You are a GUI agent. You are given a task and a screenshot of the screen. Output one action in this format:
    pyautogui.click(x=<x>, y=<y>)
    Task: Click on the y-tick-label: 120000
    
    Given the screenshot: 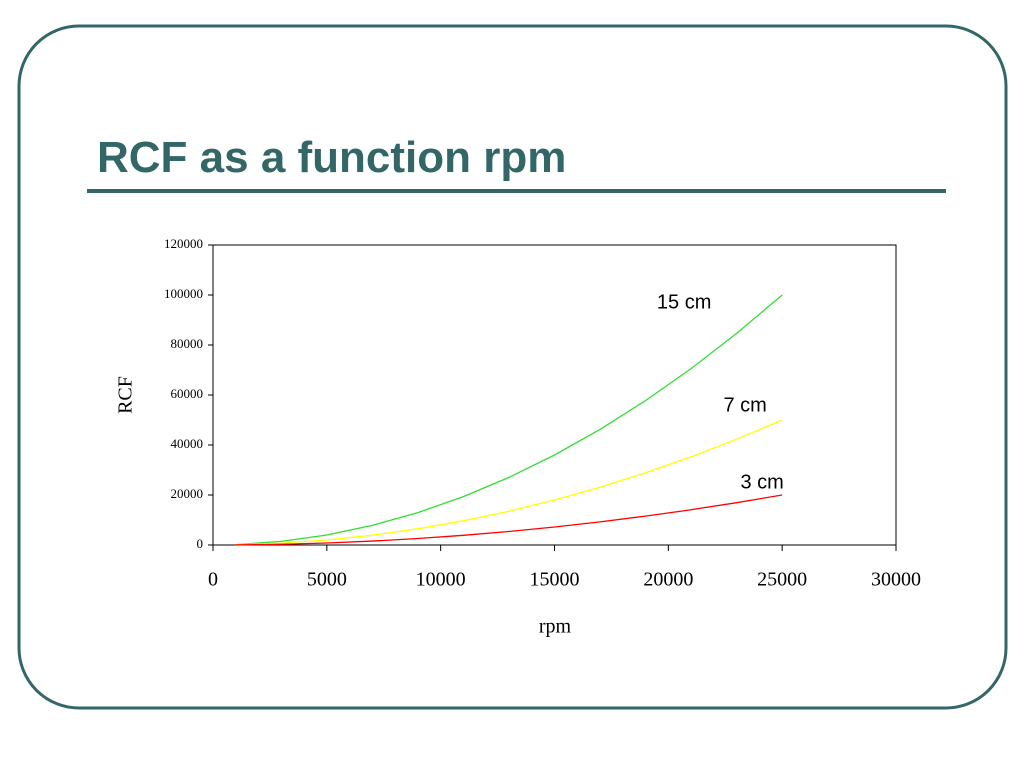 What is the action you would take?
    pyautogui.click(x=183, y=243)
    